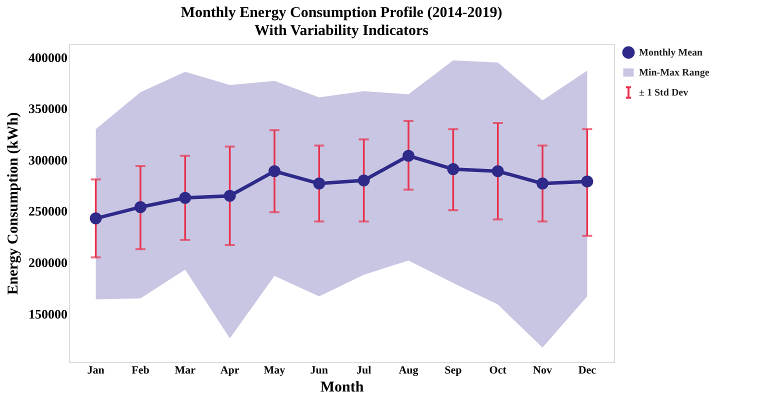  What do you see at coordinates (498, 370) in the screenshot?
I see `x-tick-label: Oct` at bounding box center [498, 370].